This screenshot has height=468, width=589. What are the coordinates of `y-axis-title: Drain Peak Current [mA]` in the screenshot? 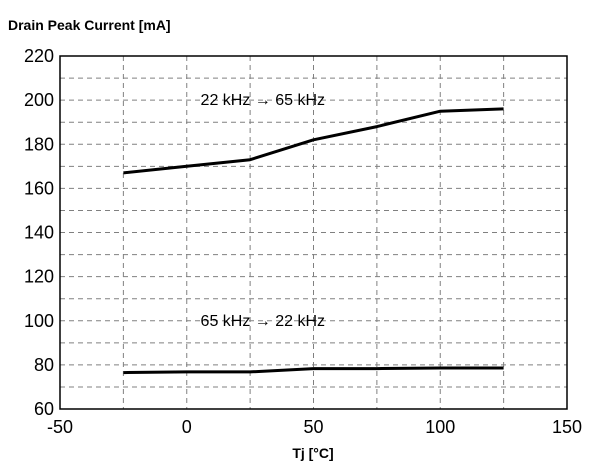 It's located at (89, 25).